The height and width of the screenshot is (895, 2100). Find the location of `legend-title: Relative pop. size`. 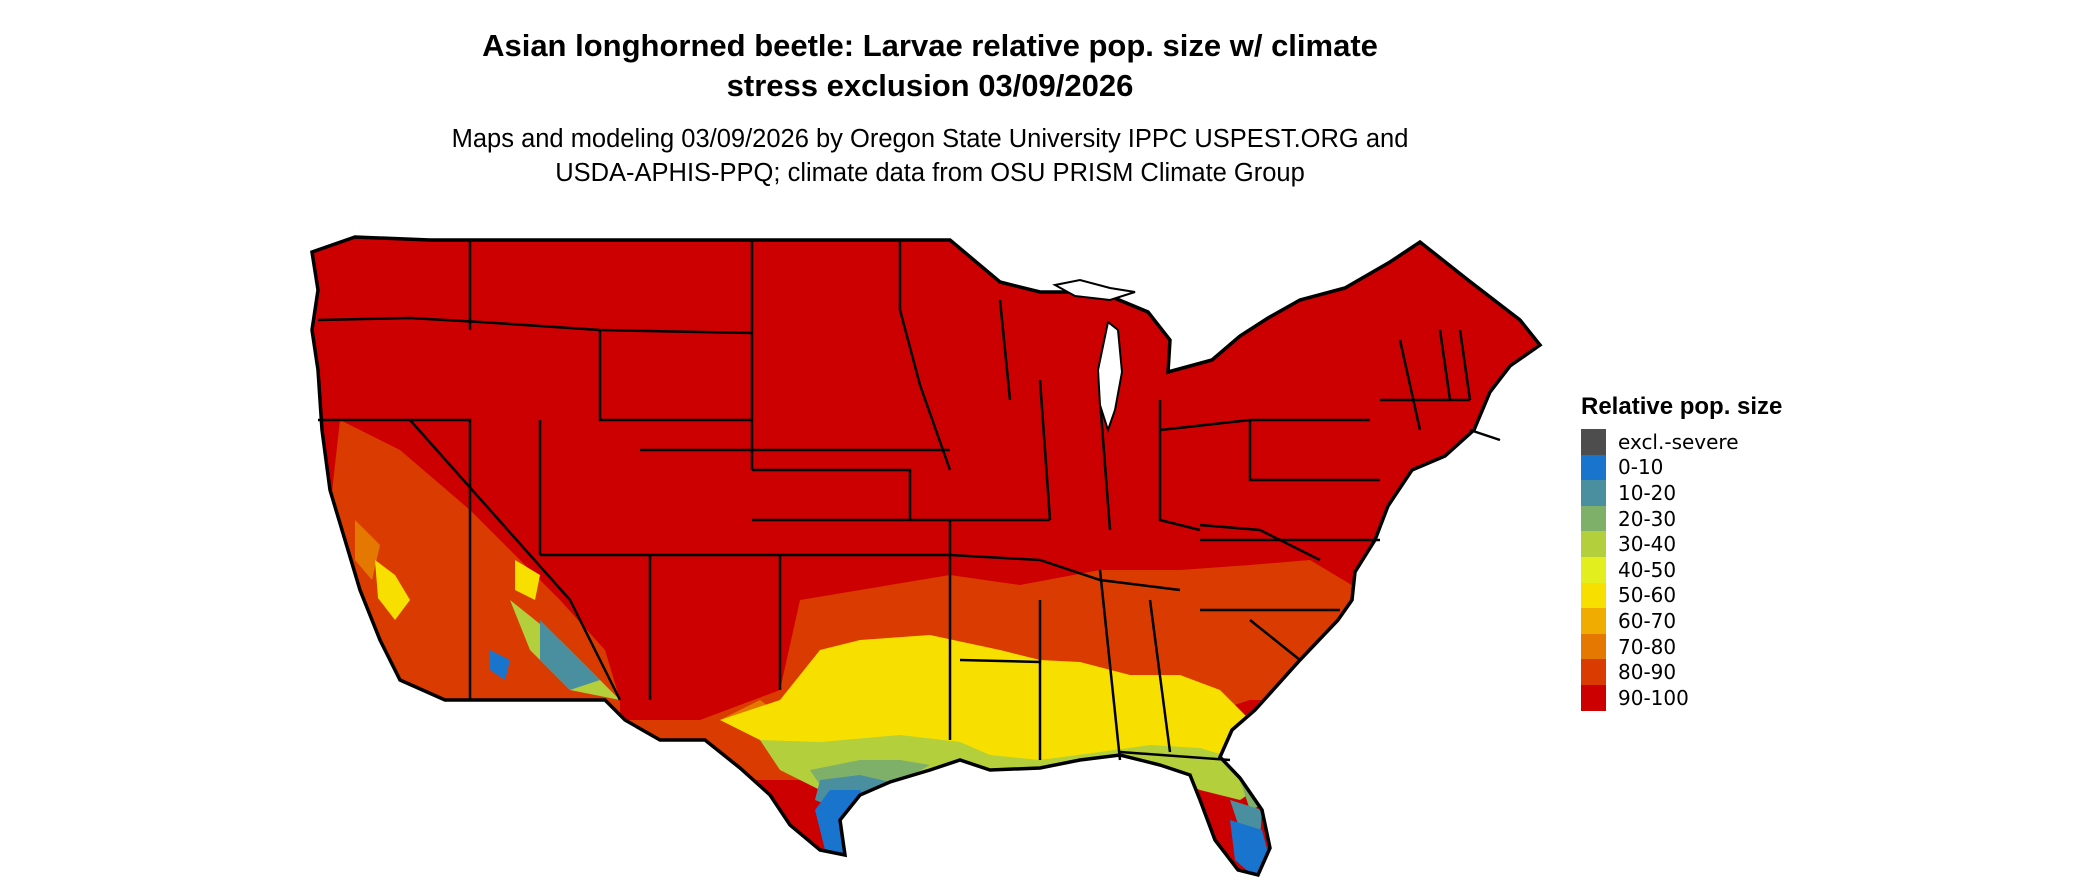

legend-title: Relative pop. size is located at coordinates (1682, 406).